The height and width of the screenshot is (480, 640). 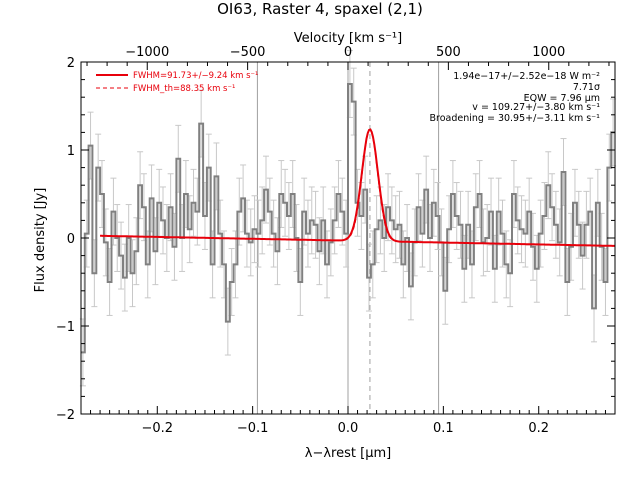 I want to click on x-tick-label: 0.0, so click(x=348, y=428).